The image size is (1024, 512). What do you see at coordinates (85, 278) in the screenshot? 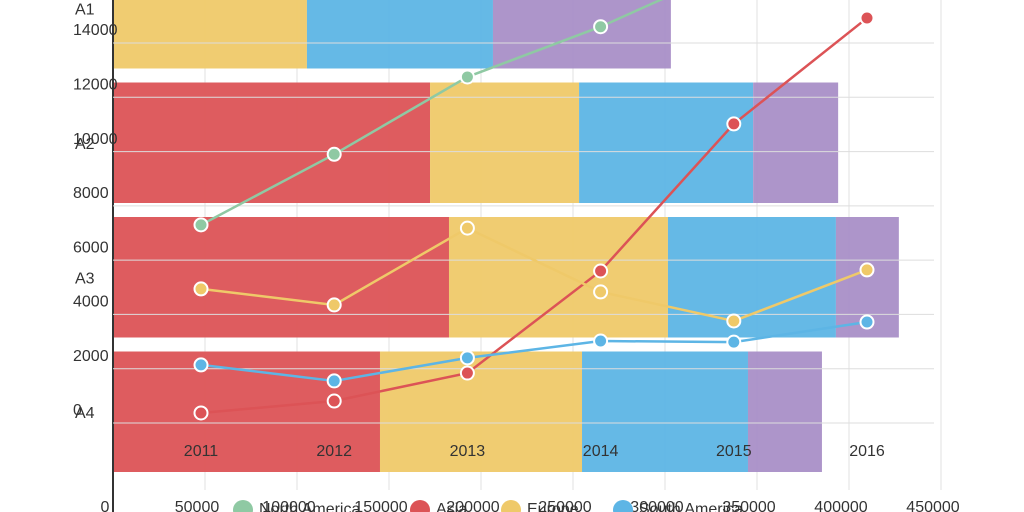
I see `y-tick-label: A3` at bounding box center [85, 278].